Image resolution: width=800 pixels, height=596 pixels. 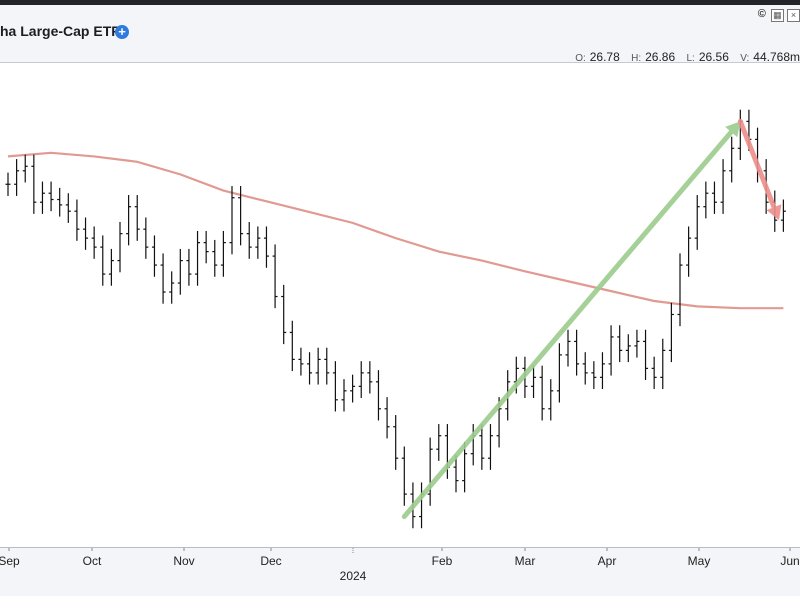 I want to click on month-tick-label: Mar, so click(x=525, y=561).